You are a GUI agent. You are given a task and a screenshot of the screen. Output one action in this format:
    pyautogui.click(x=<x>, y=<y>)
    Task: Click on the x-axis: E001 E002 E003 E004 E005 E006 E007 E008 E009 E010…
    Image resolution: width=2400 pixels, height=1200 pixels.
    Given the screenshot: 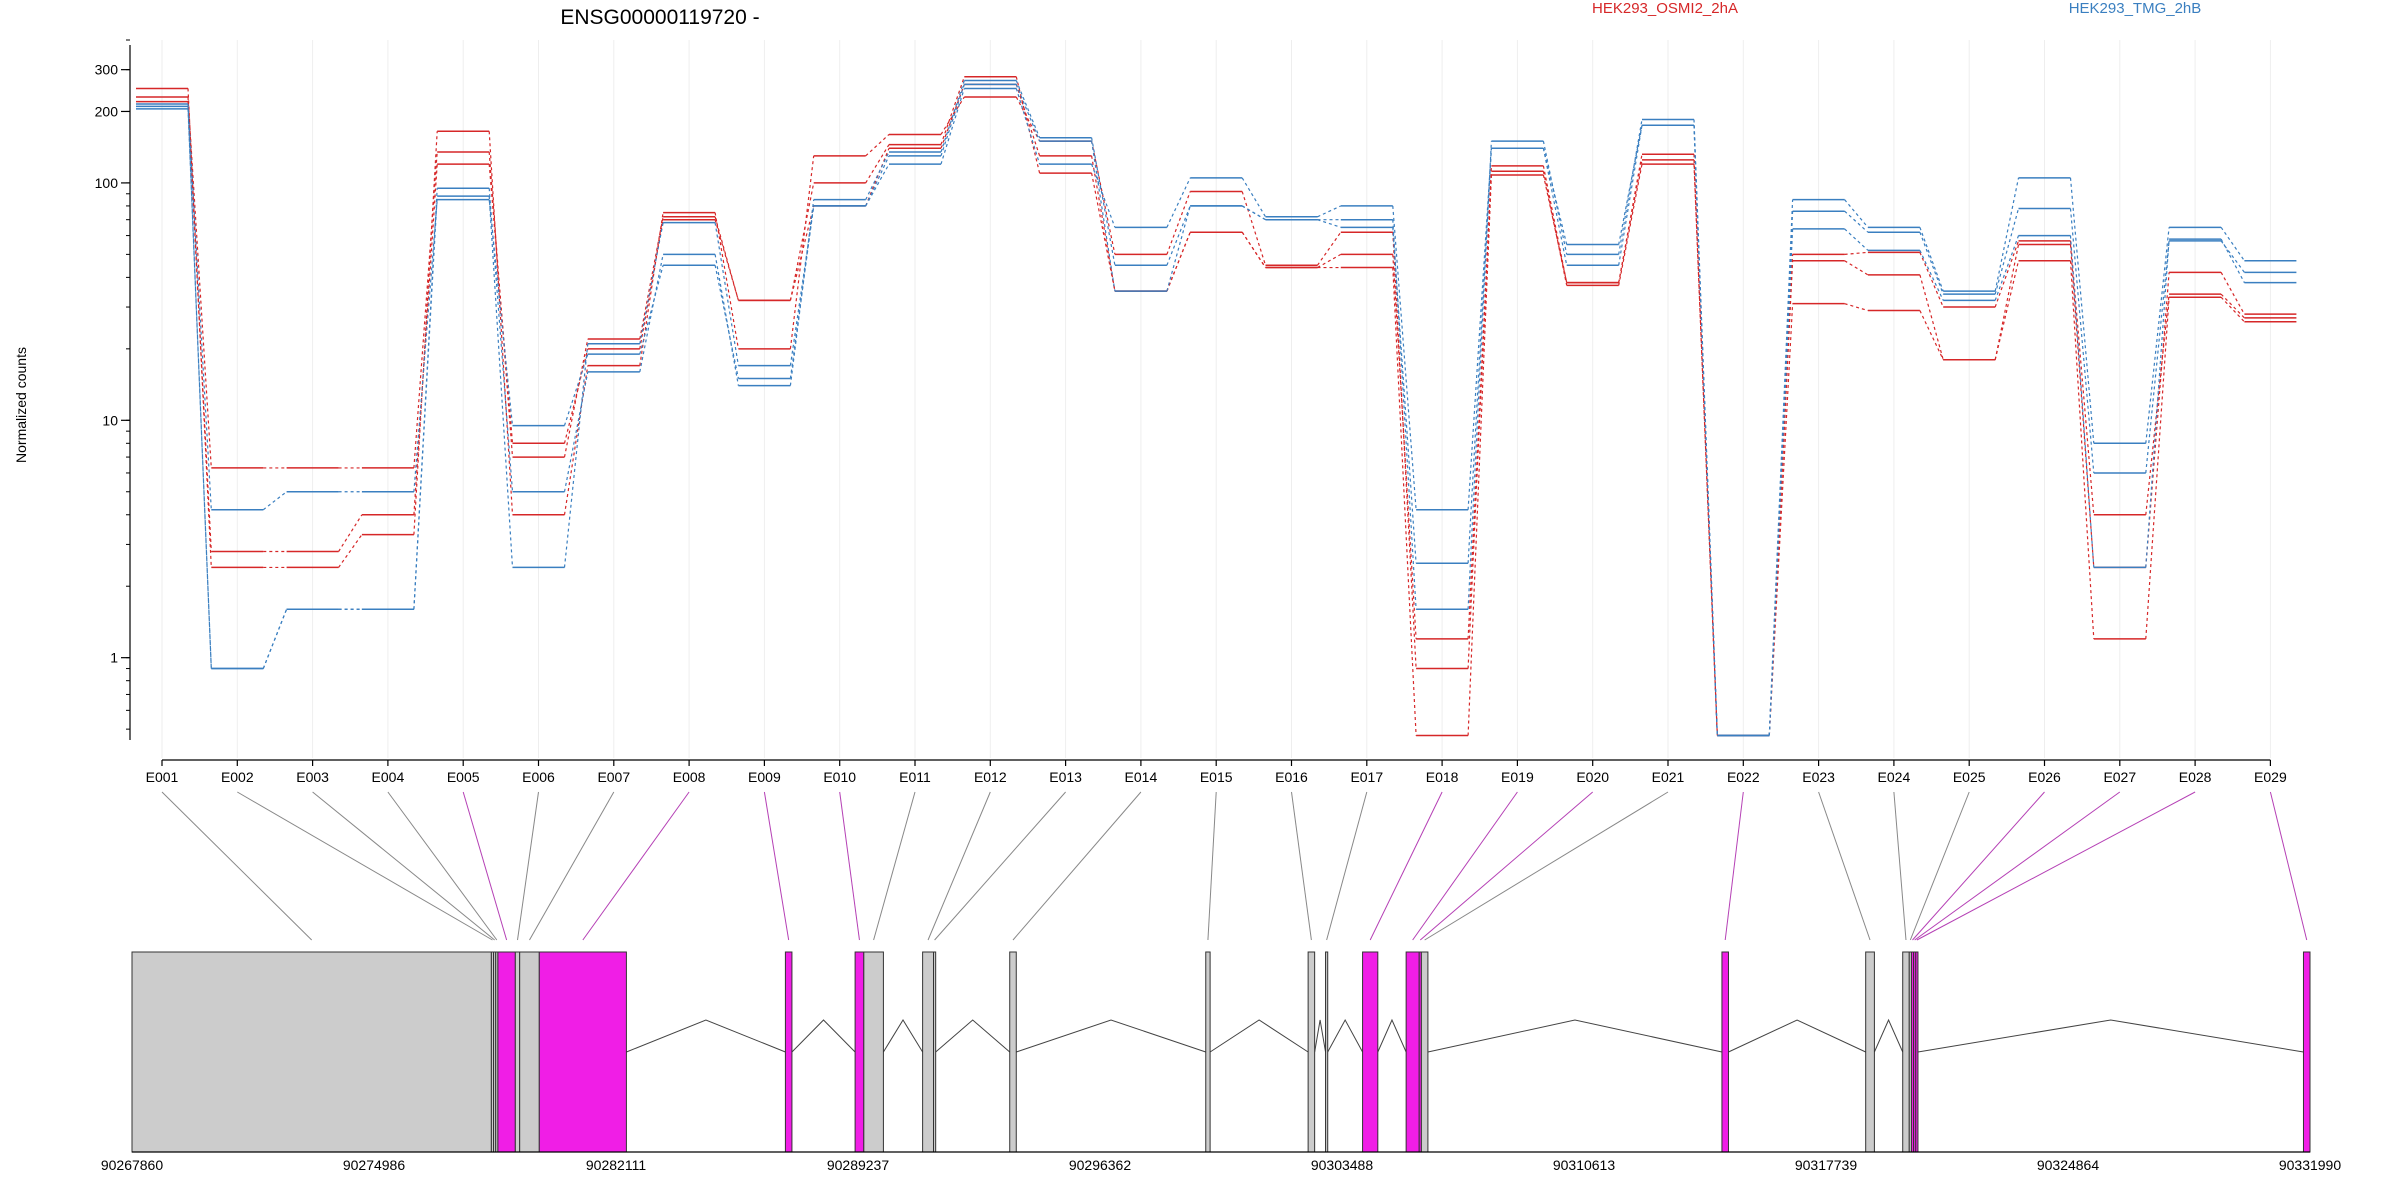 What is the action you would take?
    pyautogui.click(x=1216, y=772)
    